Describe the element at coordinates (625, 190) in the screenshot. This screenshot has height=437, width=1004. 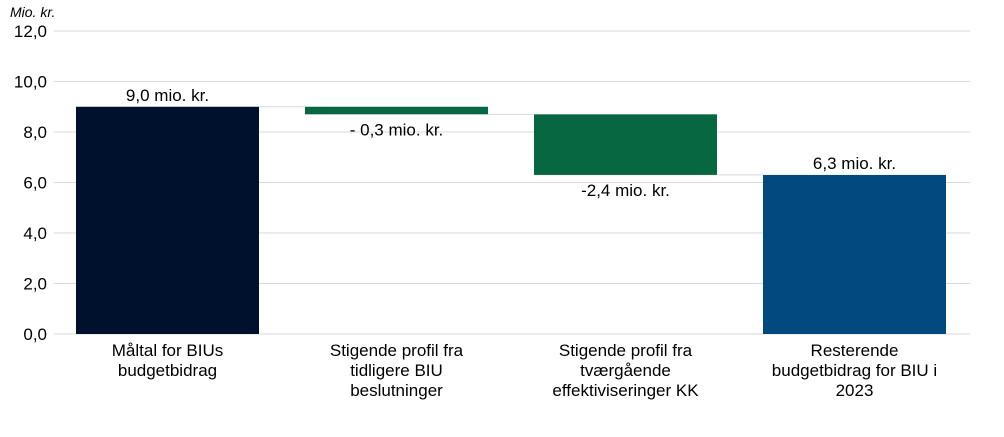
I see `bar-value-label: -2,4 mio. kr.` at that location.